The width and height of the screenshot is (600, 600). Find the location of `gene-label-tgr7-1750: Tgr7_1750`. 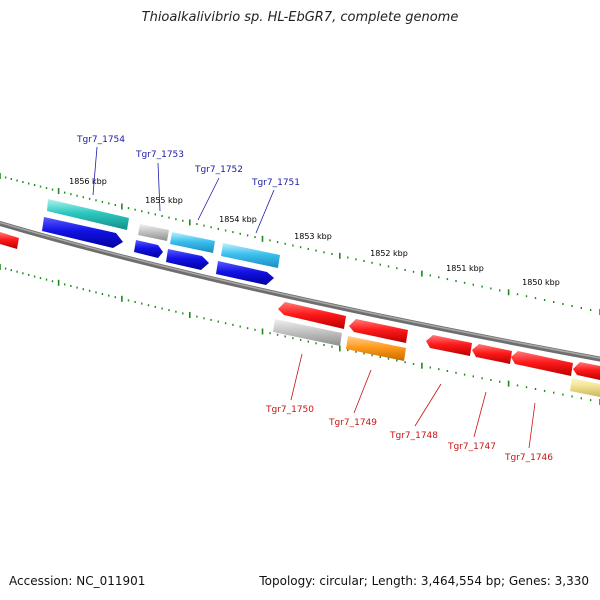

gene-label-tgr7-1750: Tgr7_1750 is located at coordinates (289, 410).